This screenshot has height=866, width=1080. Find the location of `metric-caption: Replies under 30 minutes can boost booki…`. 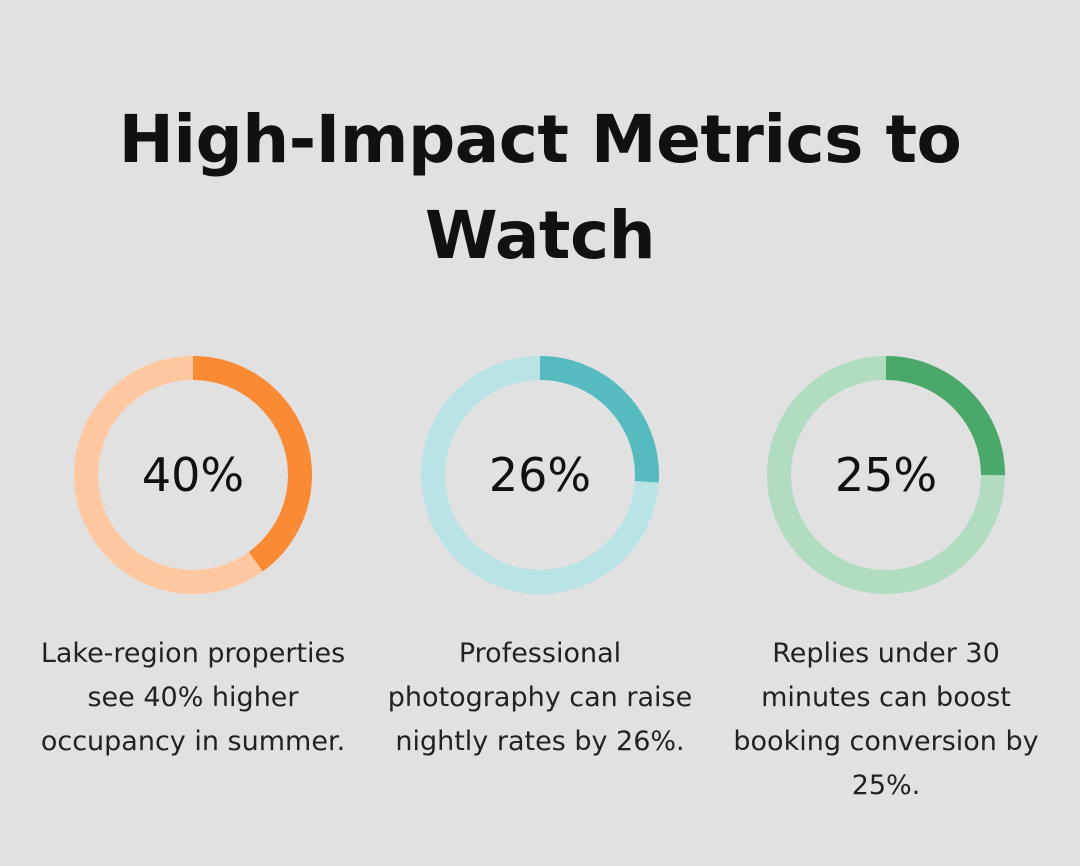

metric-caption: Replies under 30 minutes can boost booki… is located at coordinates (886, 719).